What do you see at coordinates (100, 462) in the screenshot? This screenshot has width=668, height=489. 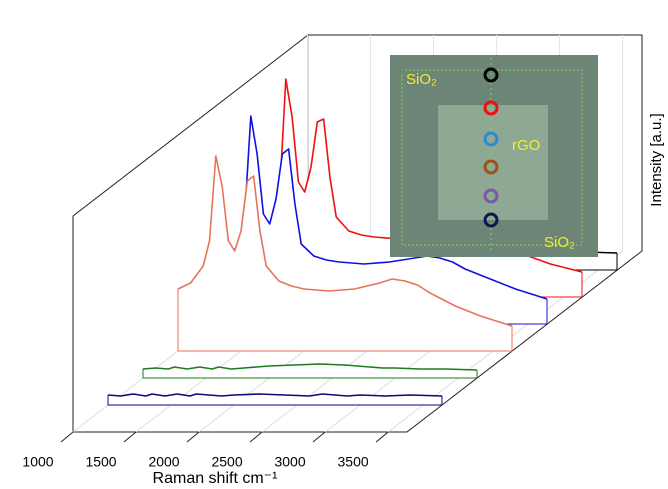 I see `x-tick-label: 1500` at bounding box center [100, 462].